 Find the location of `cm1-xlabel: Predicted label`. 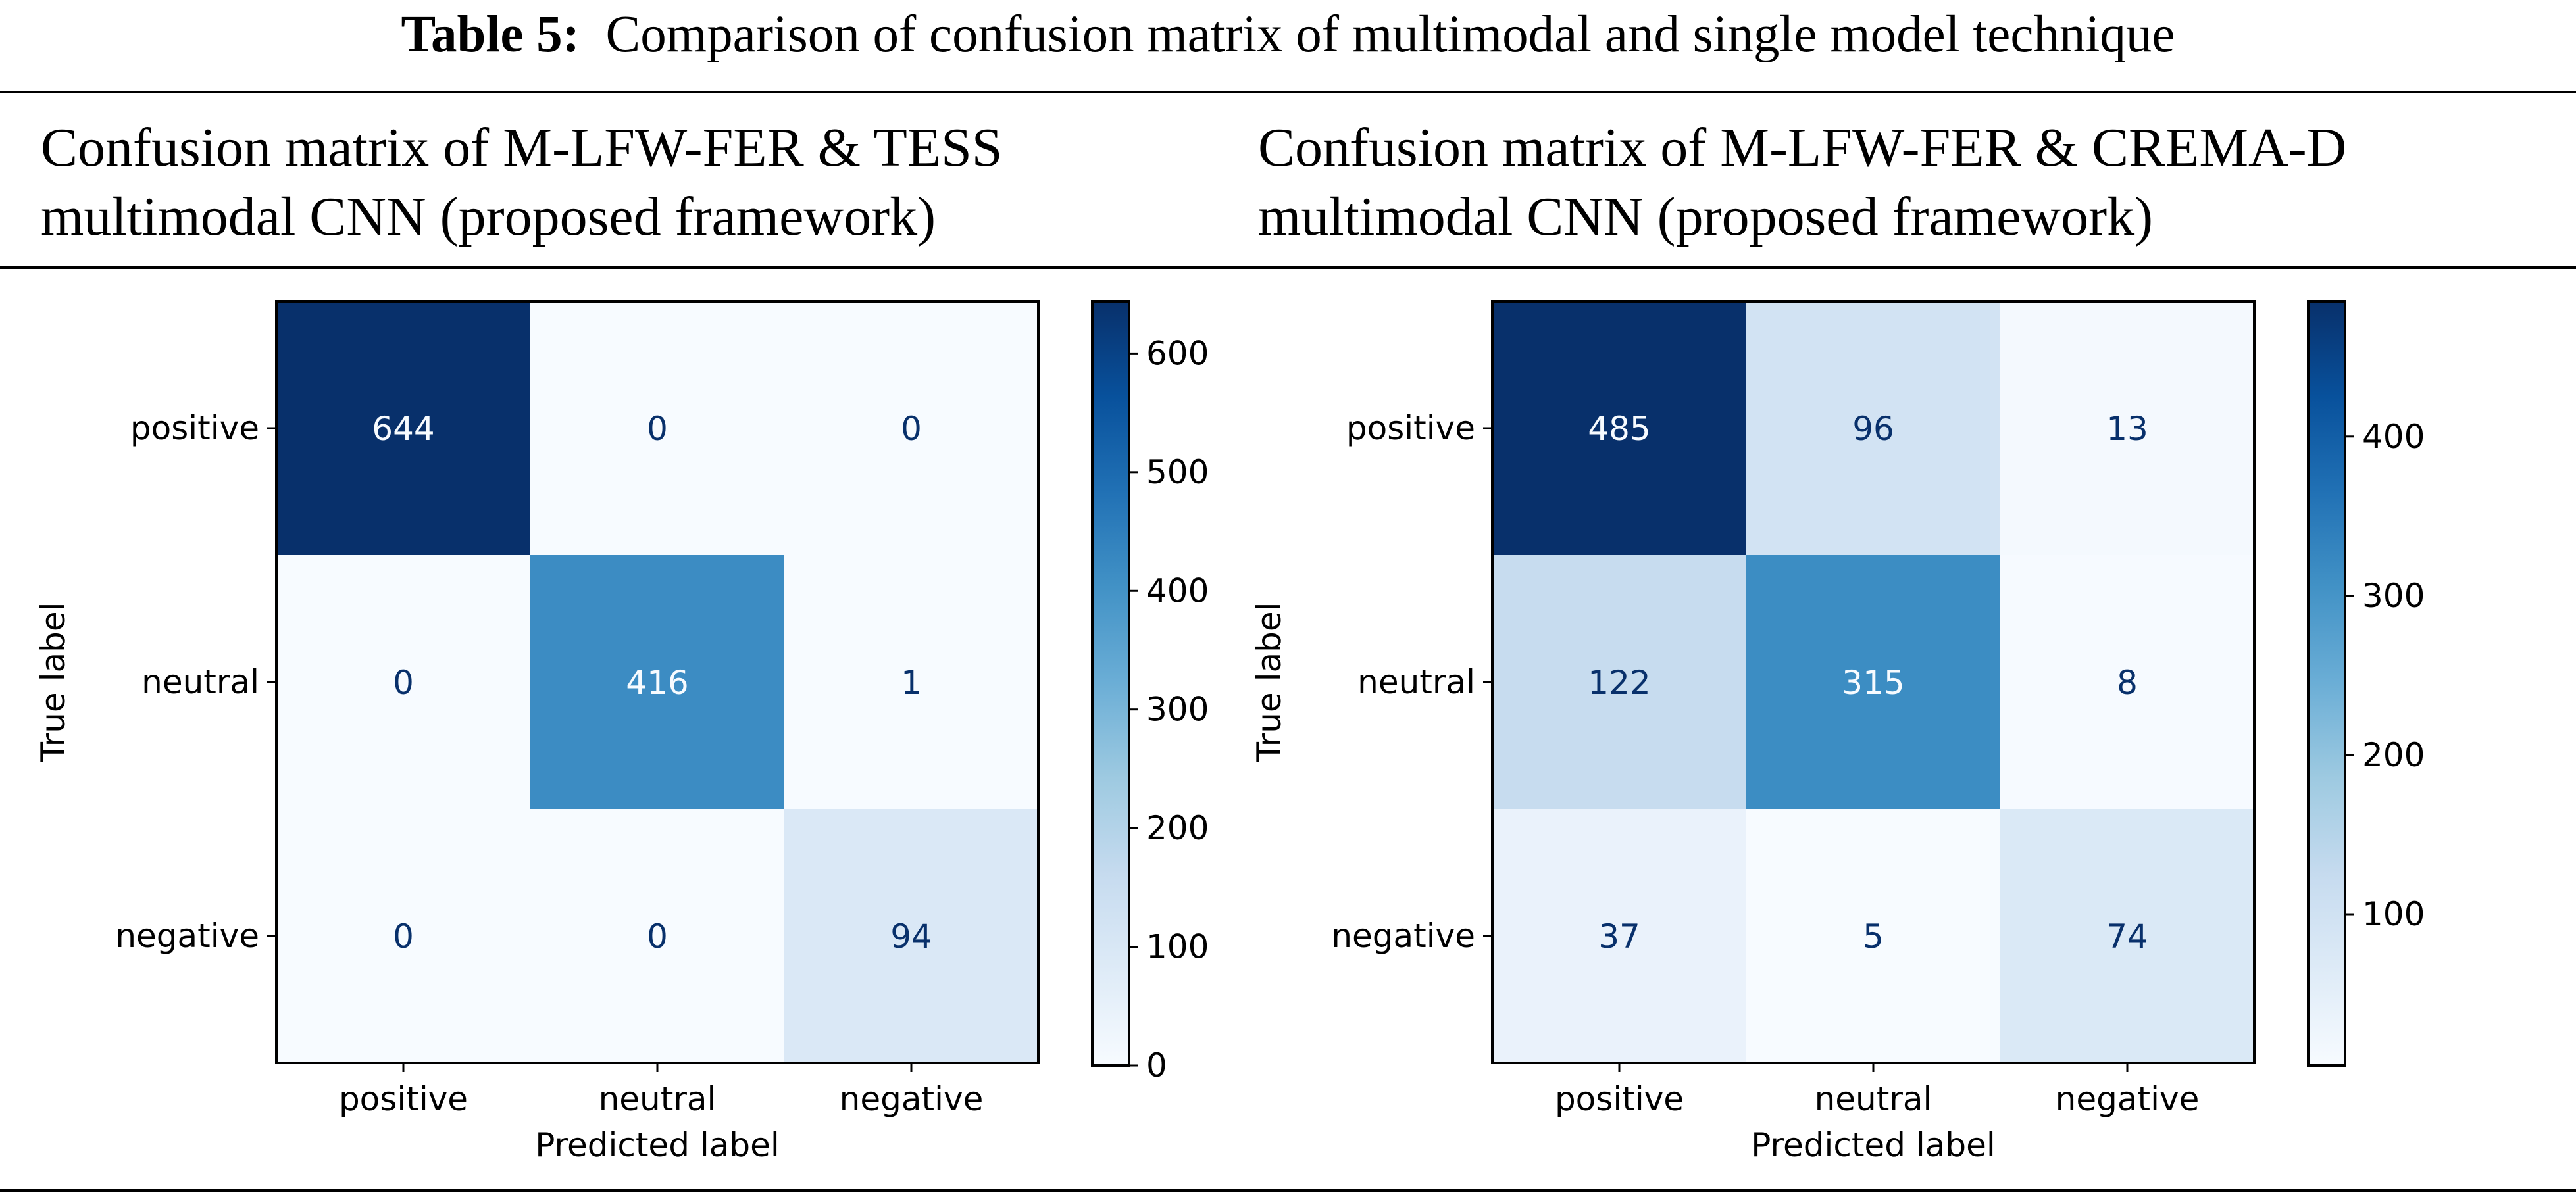

cm1-xlabel: Predicted label is located at coordinates (657, 1145).